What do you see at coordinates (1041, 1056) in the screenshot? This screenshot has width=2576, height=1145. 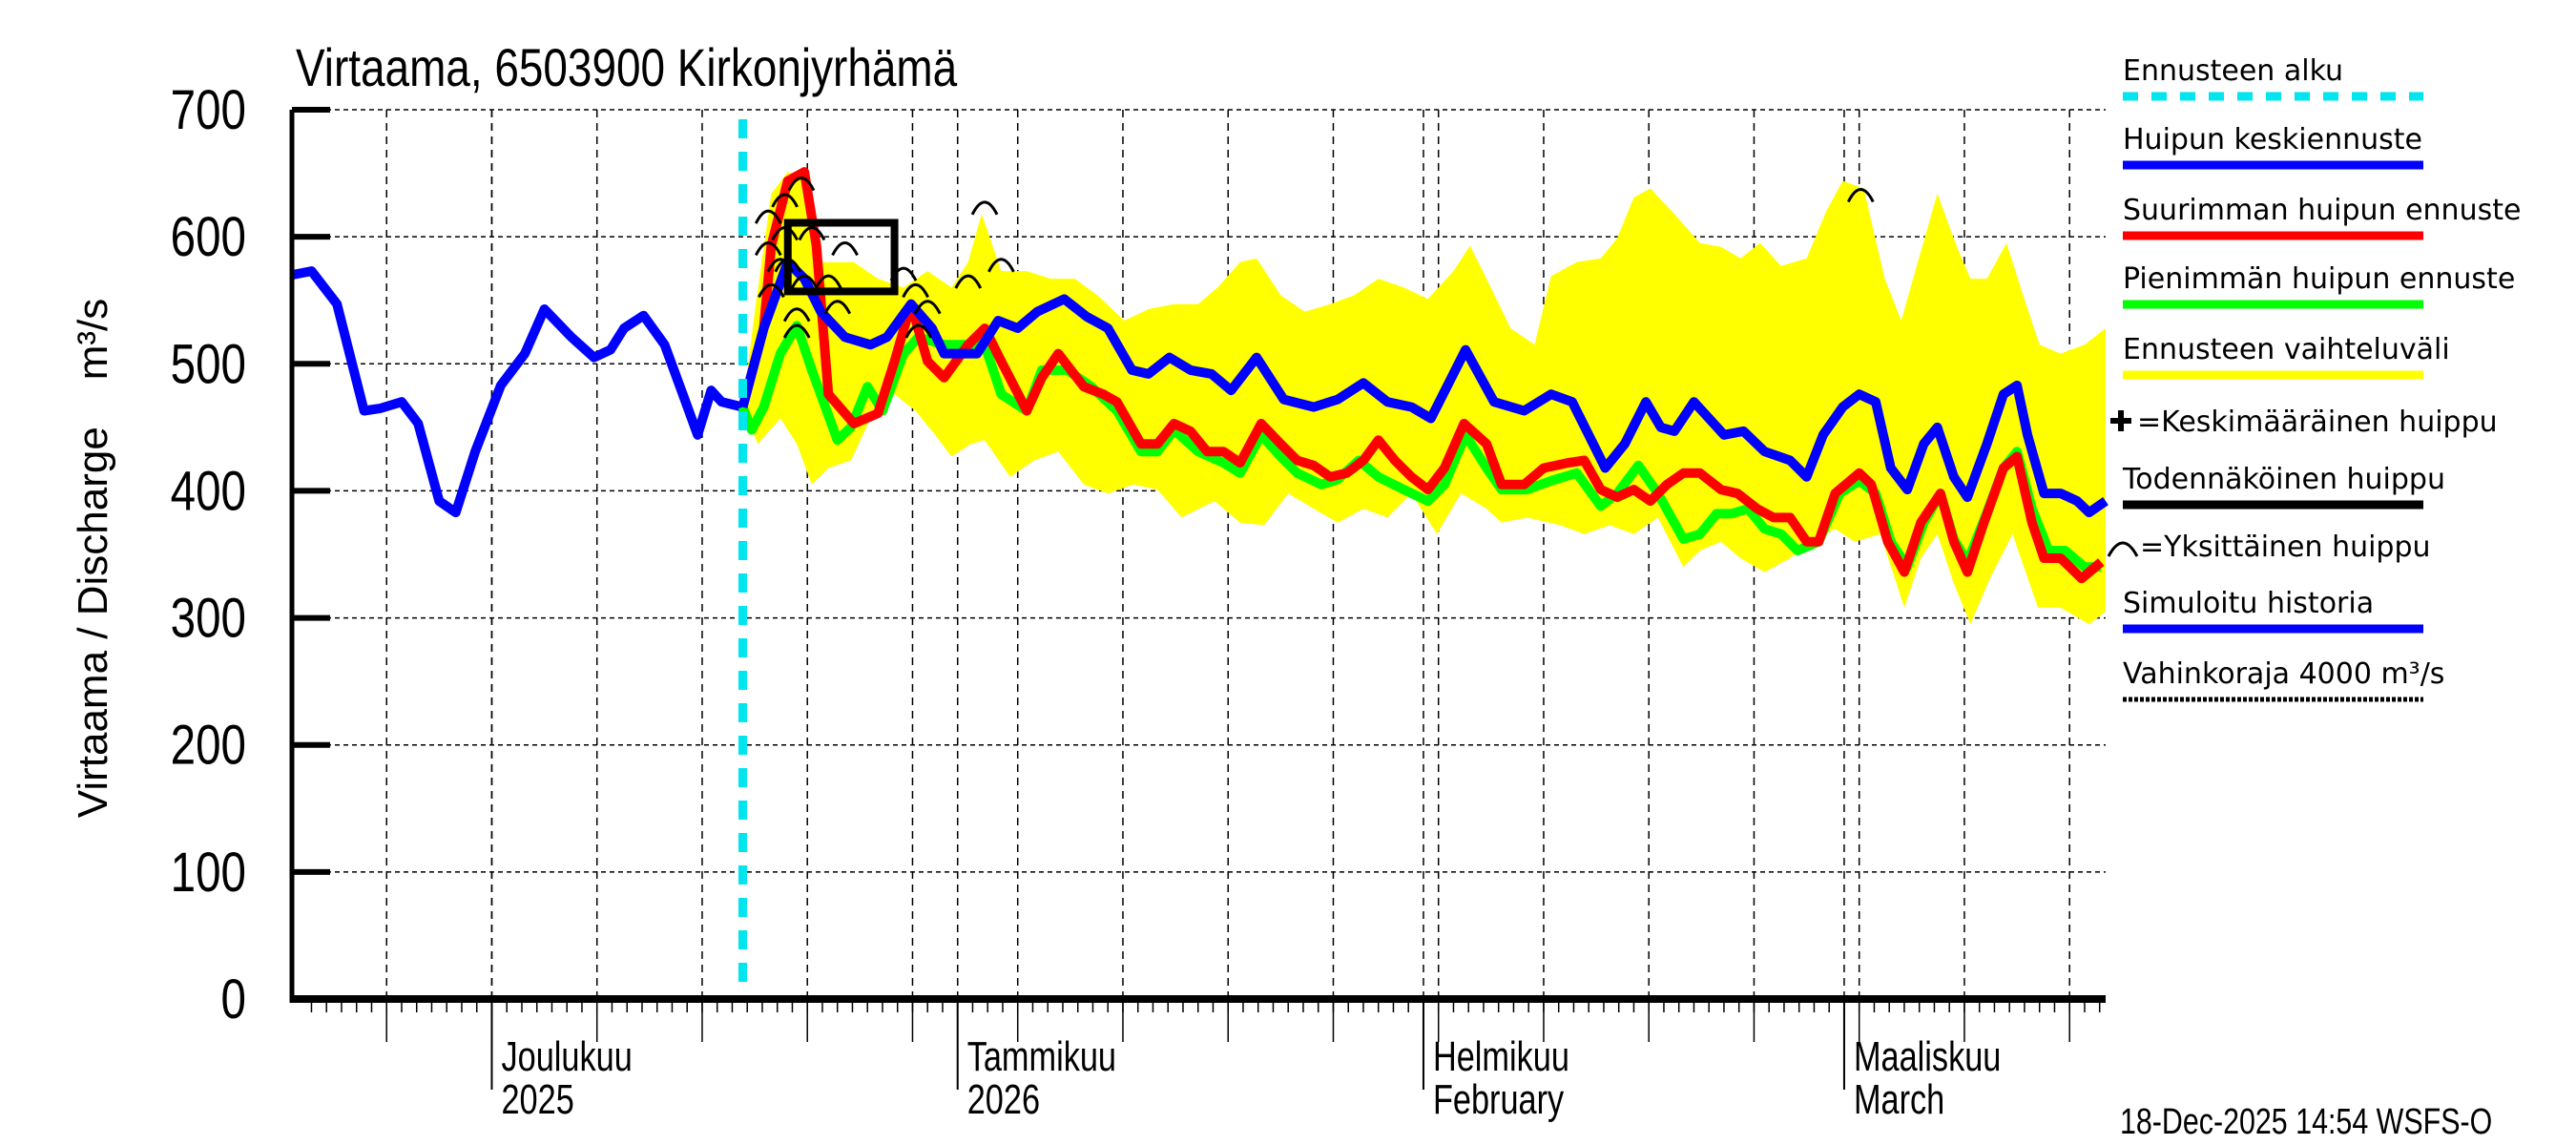 I see `month-label: Tammikuu` at bounding box center [1041, 1056].